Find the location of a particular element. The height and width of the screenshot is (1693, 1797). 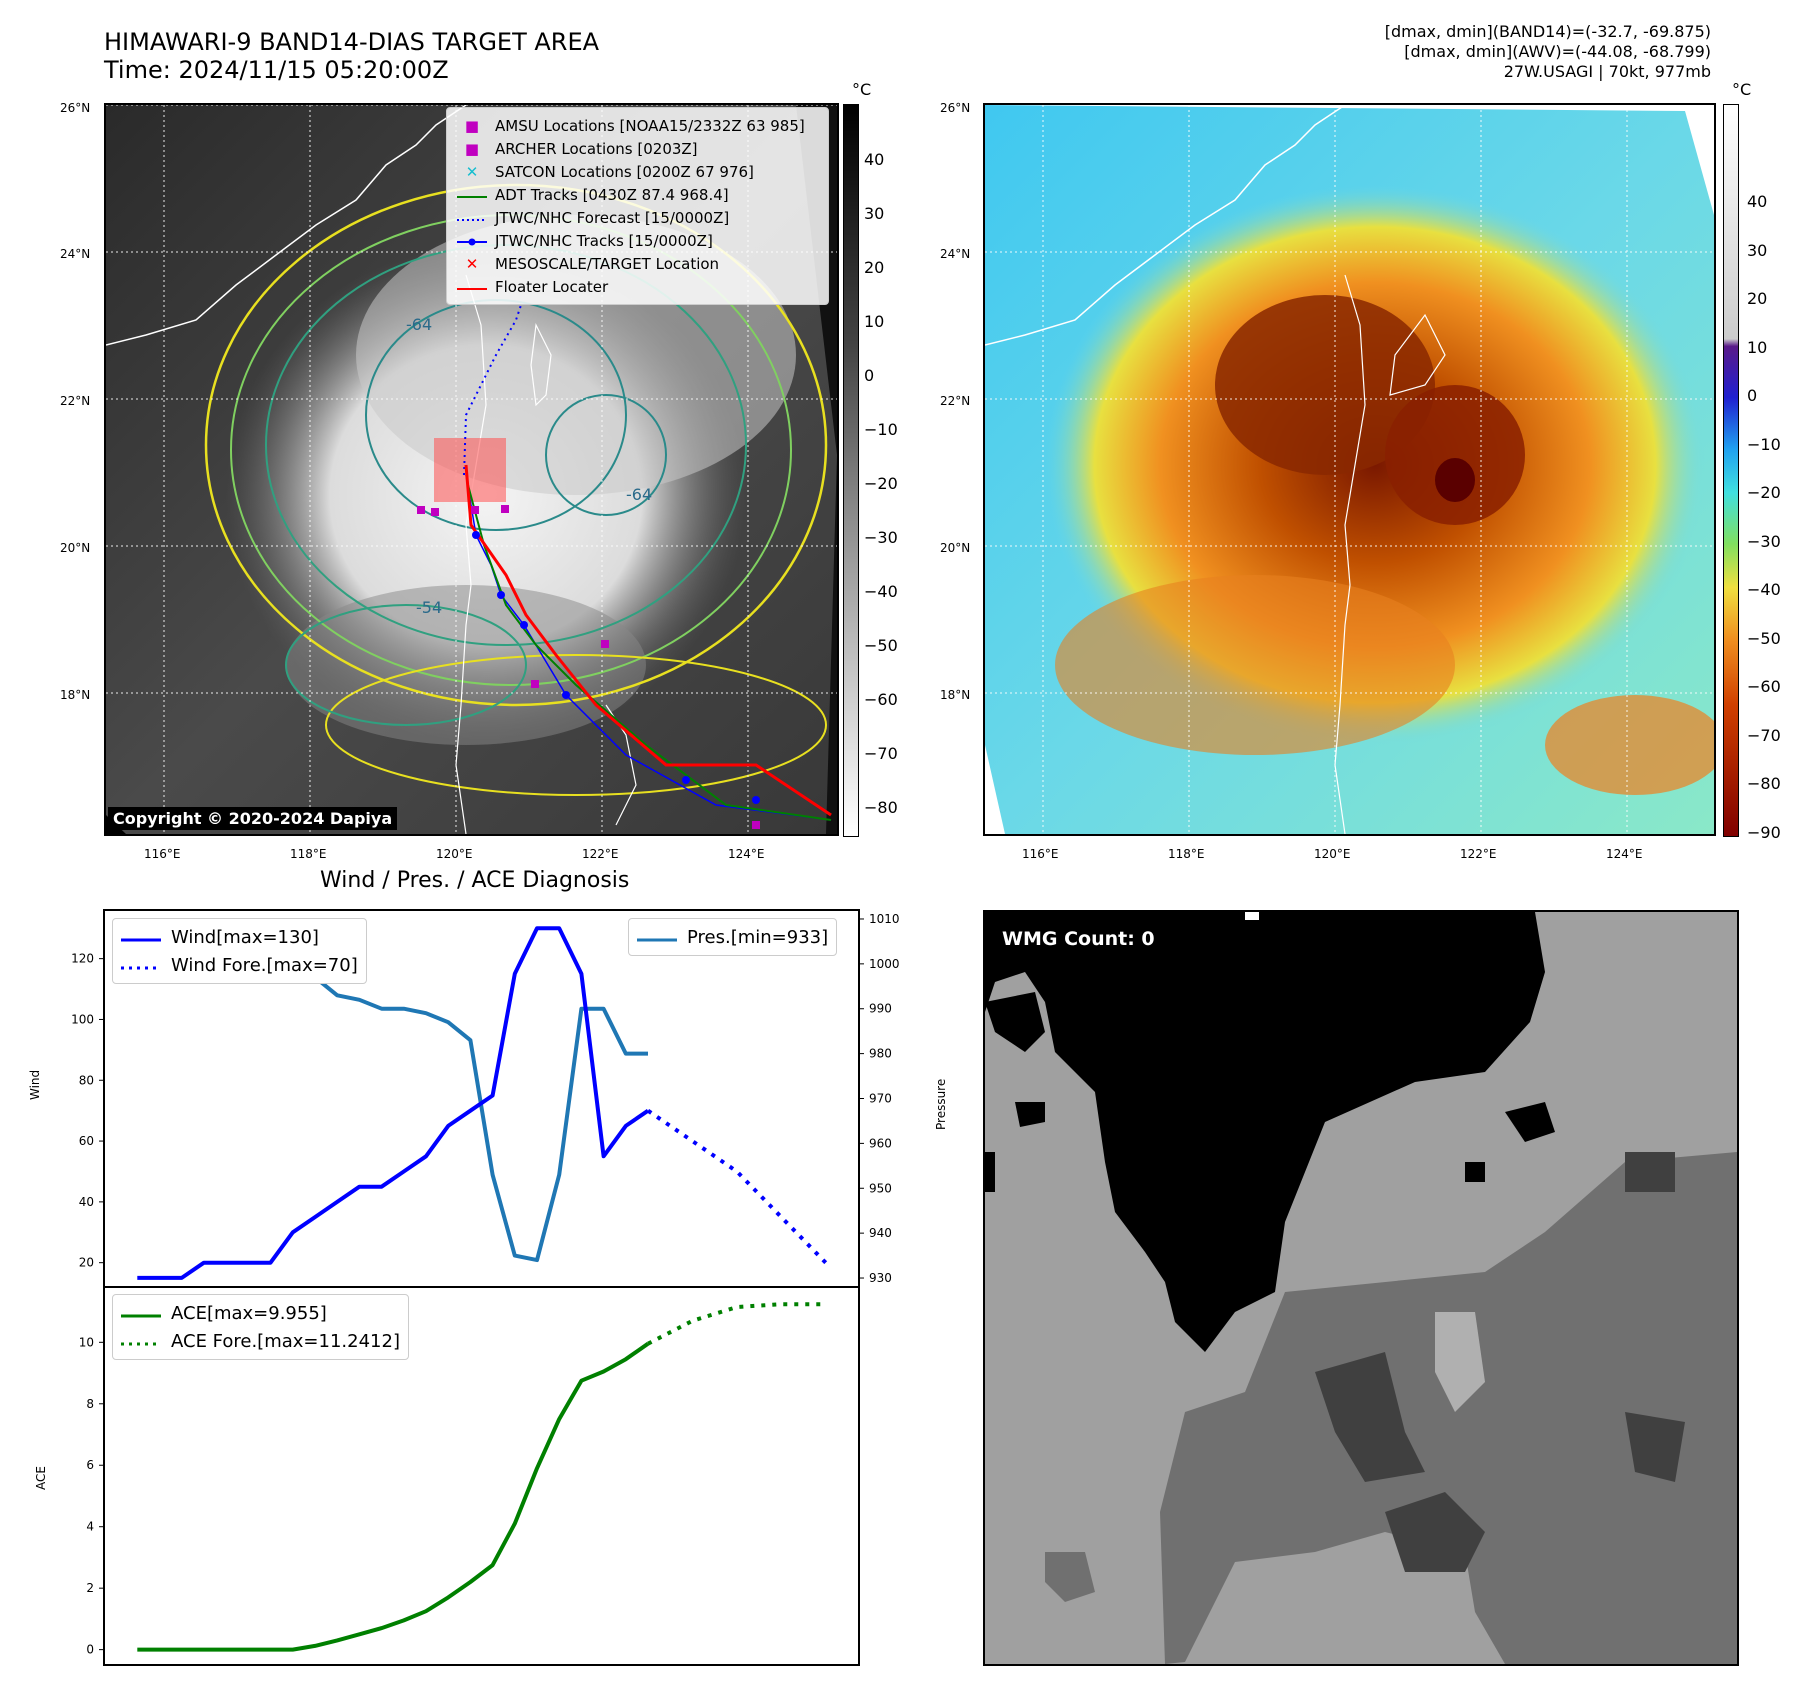

wind-tick-label: 80 is located at coordinates (86, 1080).